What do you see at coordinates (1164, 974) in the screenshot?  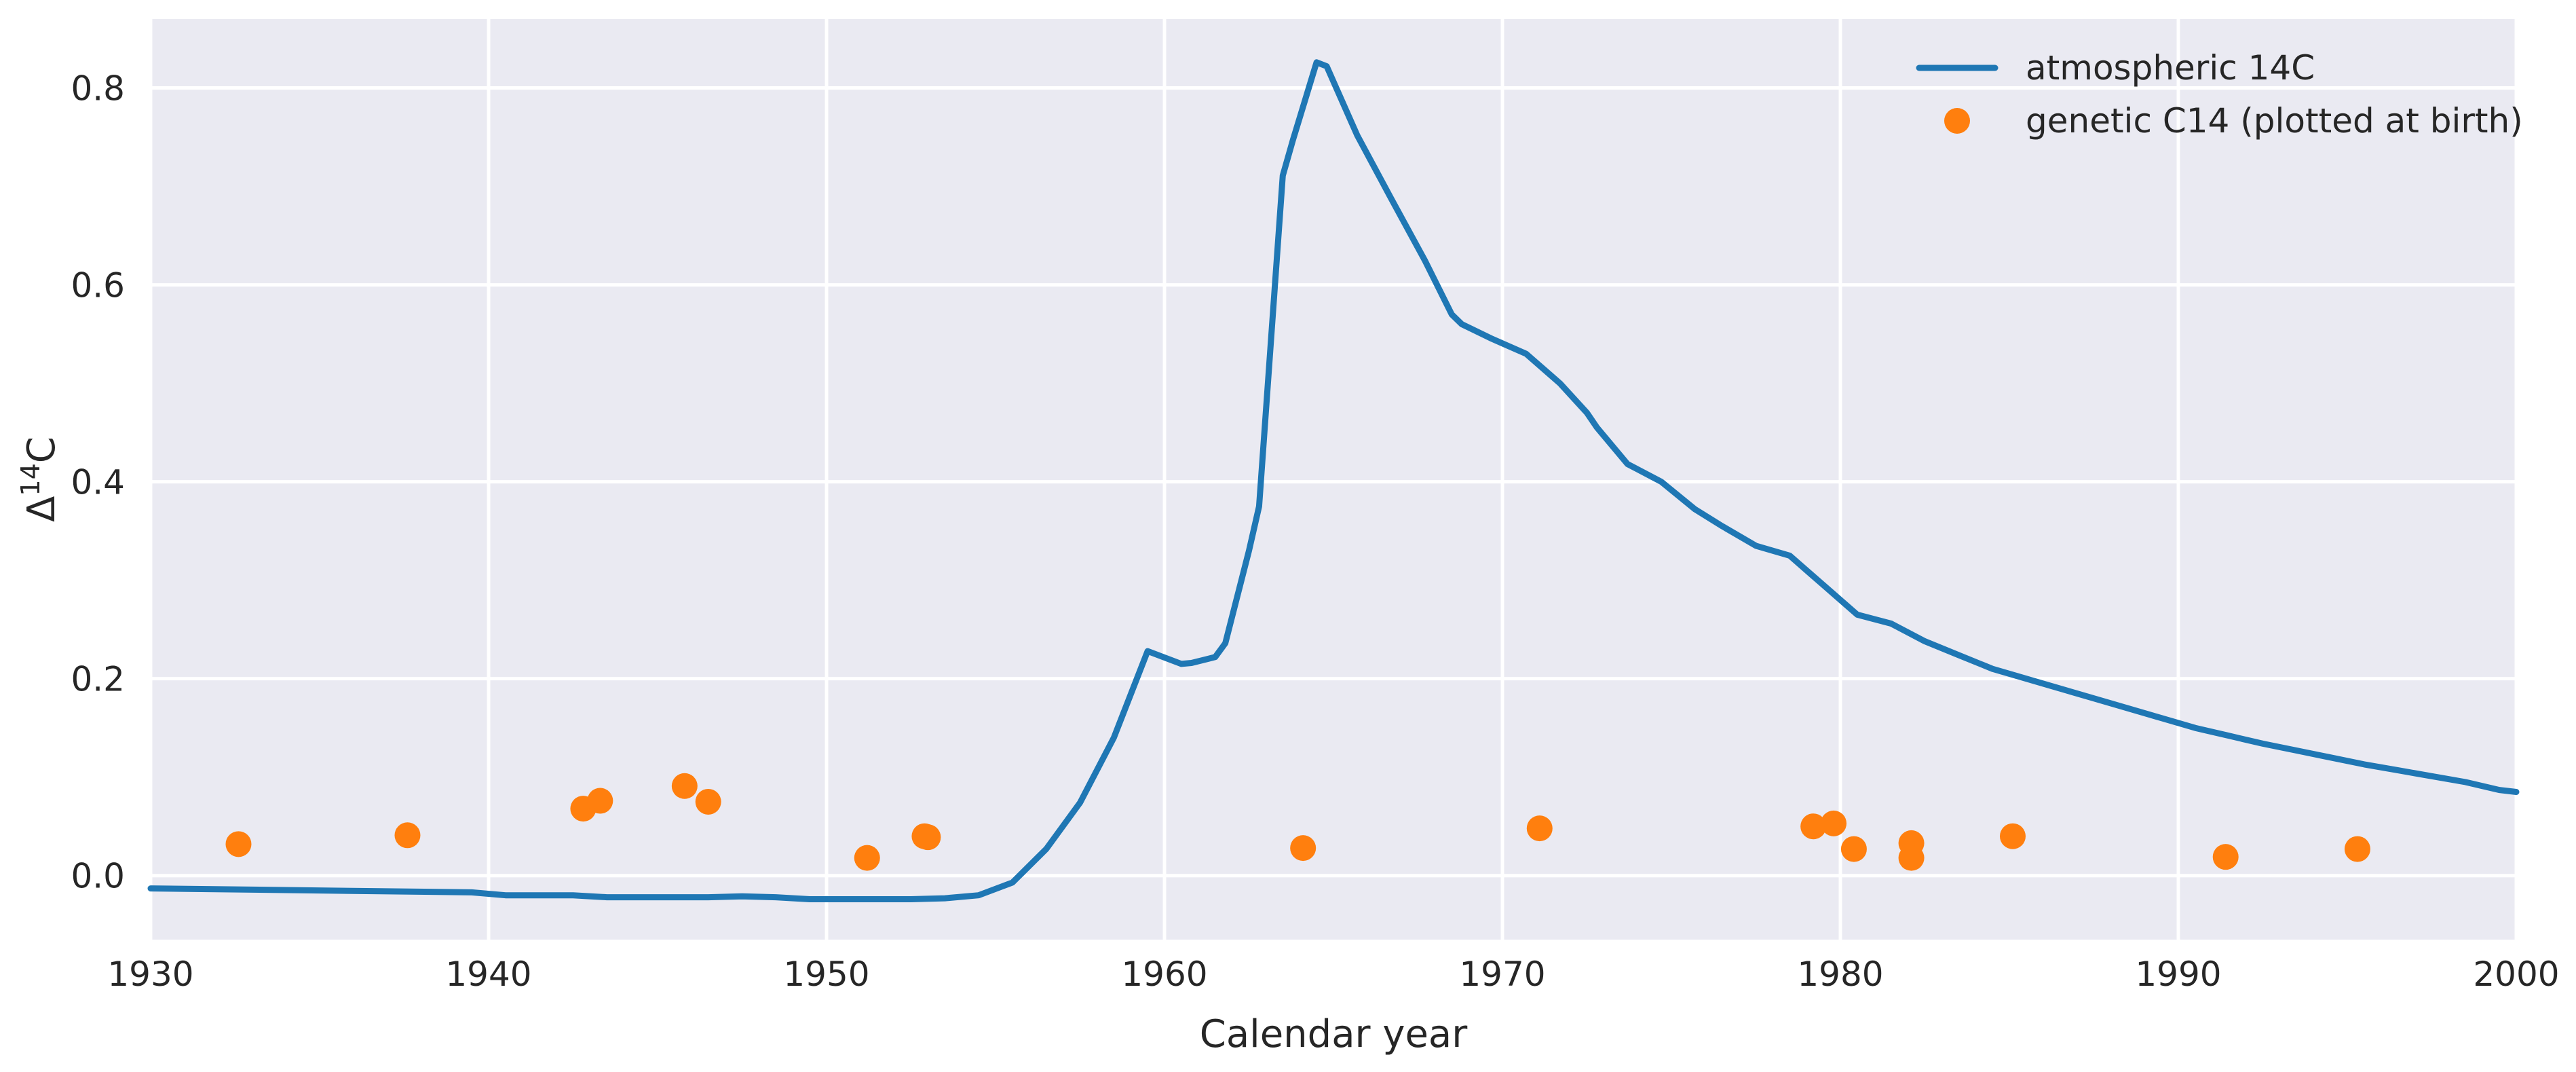 I see `x-tick-label: 1960` at bounding box center [1164, 974].